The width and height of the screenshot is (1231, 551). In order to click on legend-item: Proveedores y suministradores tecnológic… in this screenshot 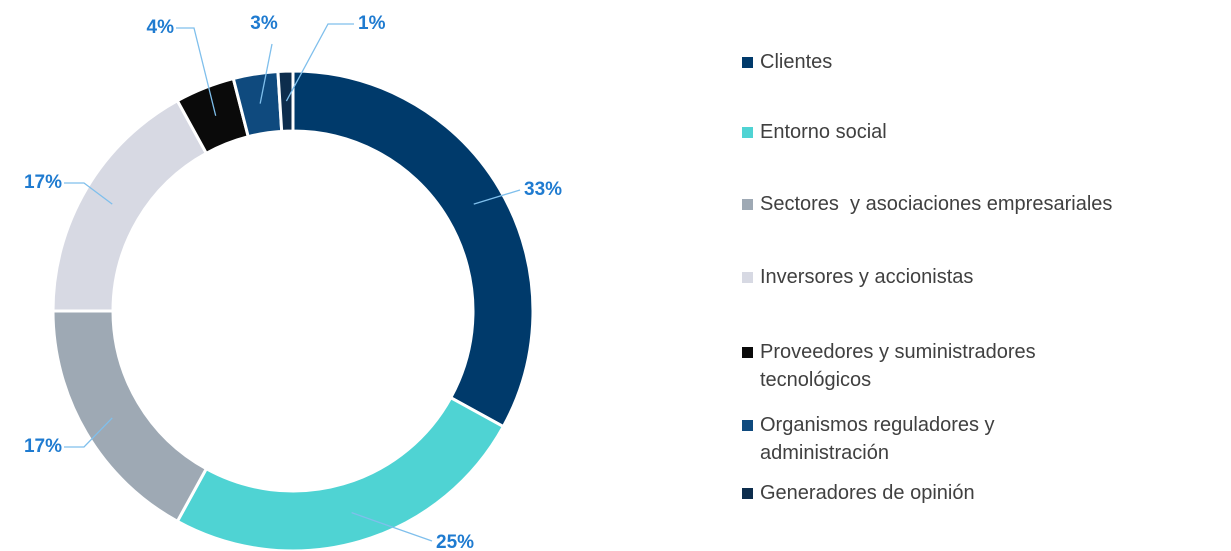, I will do `click(937, 366)`.